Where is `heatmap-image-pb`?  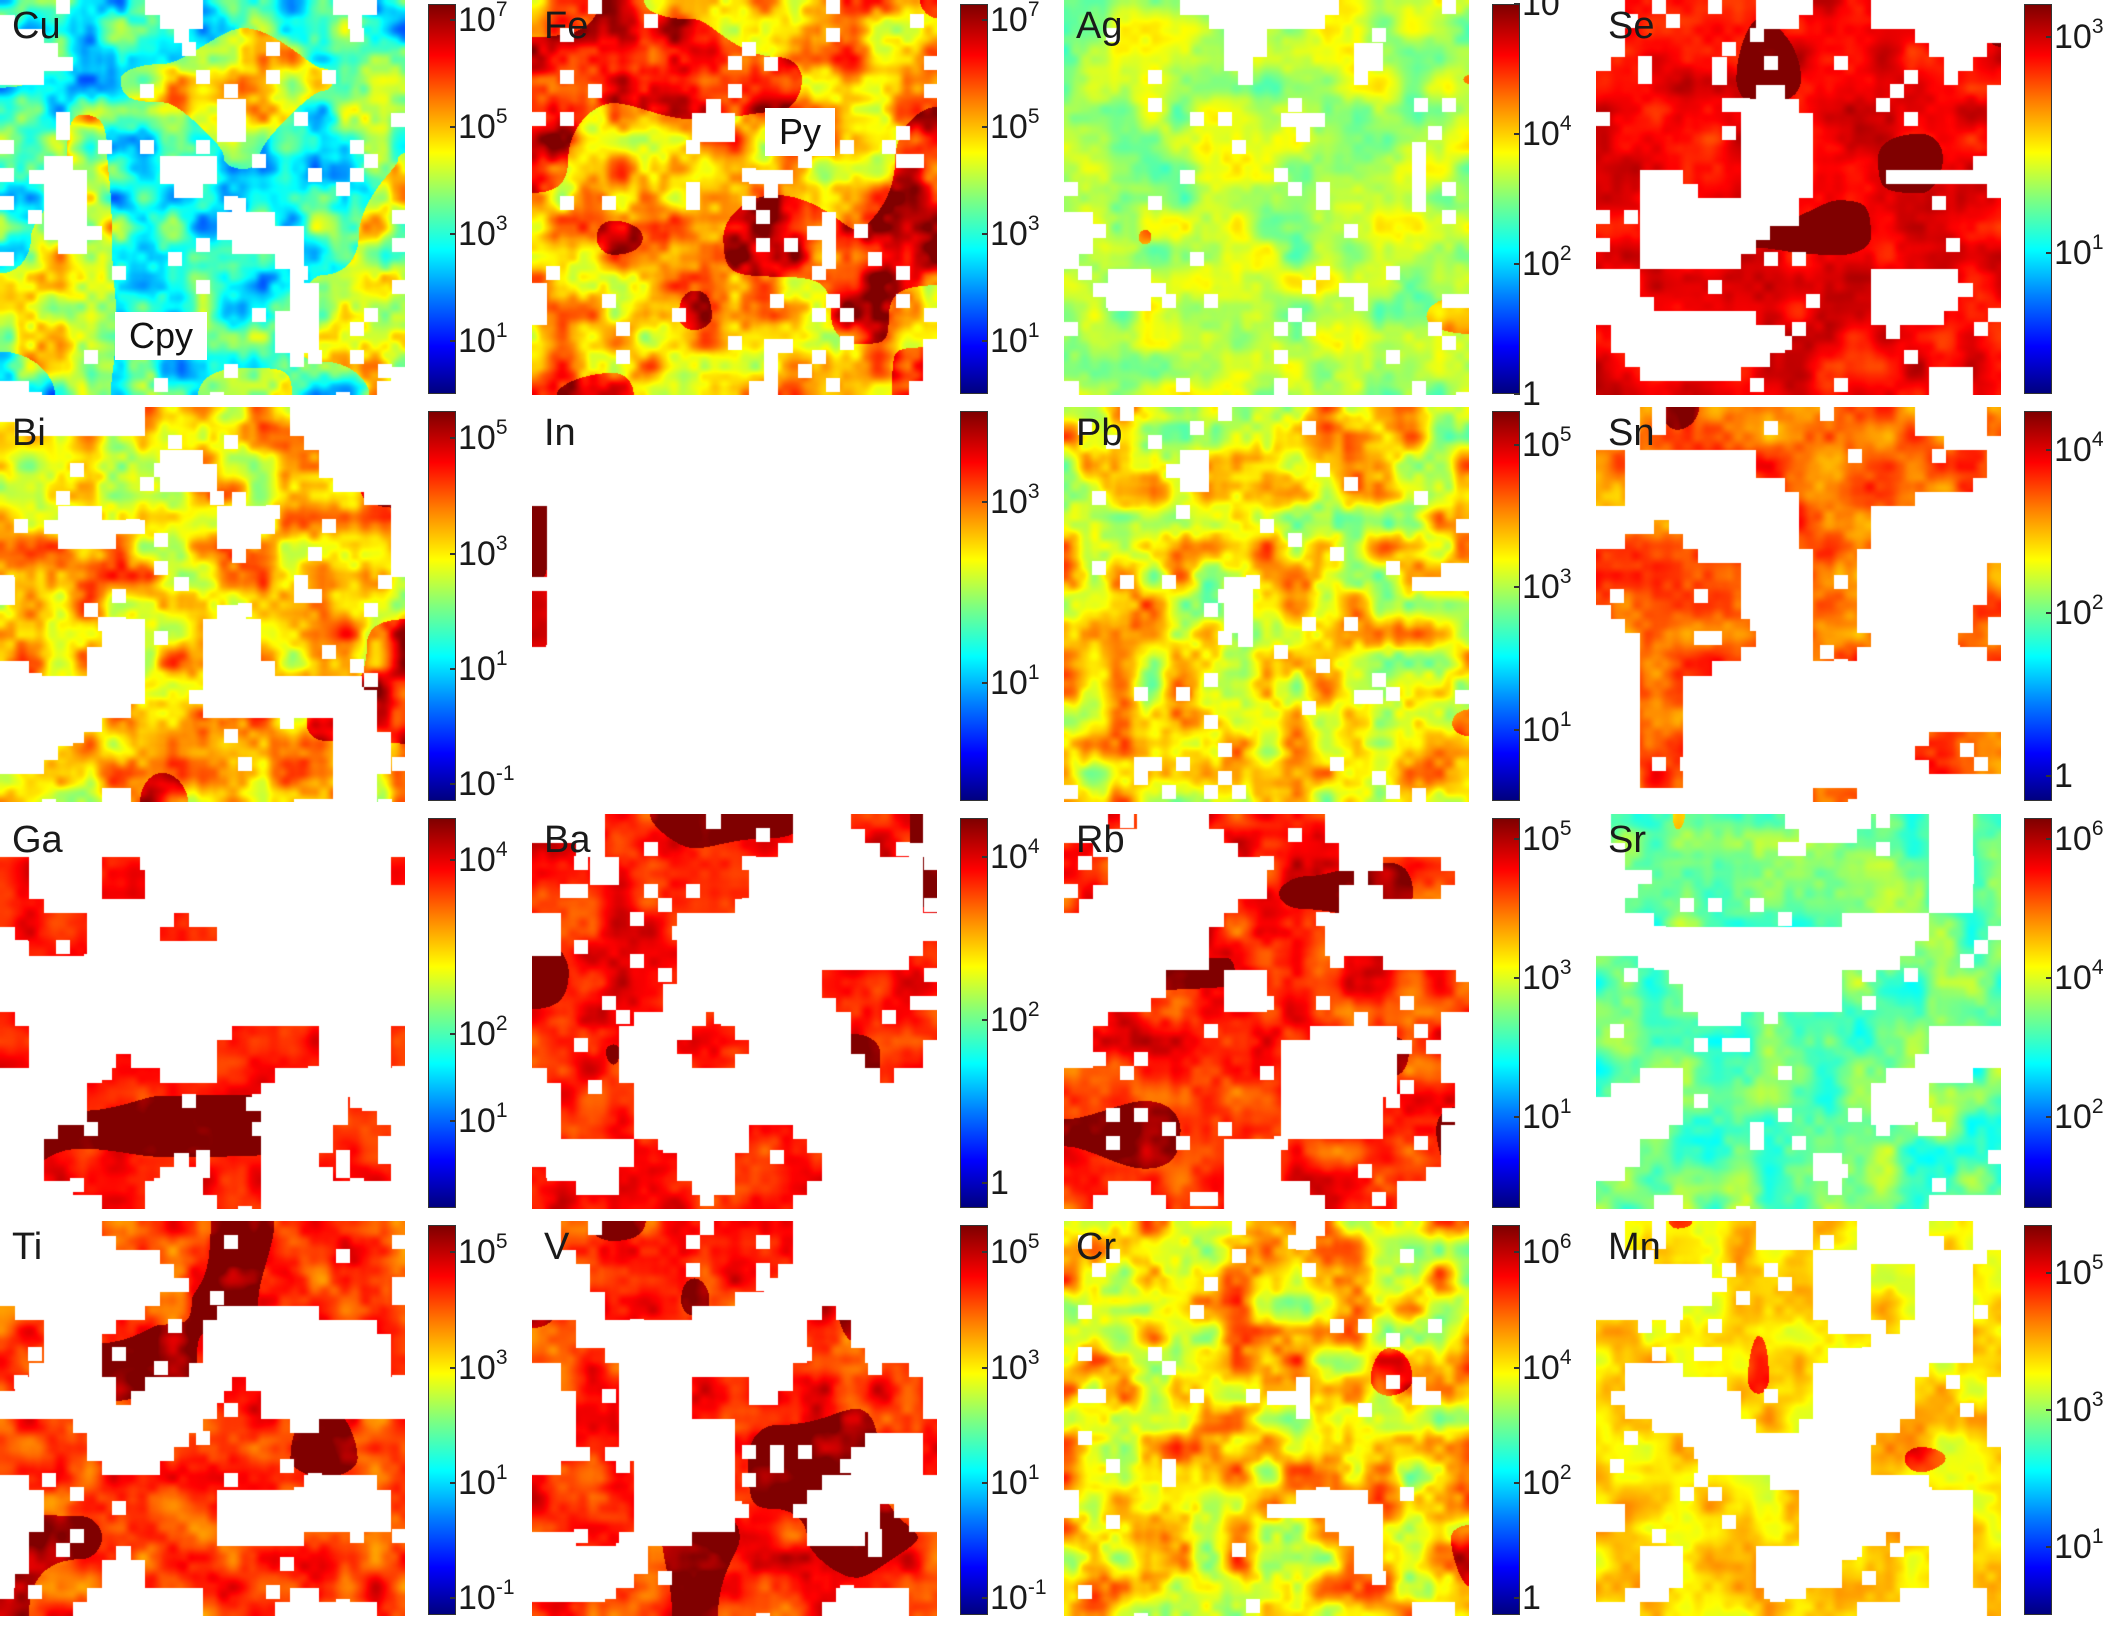 heatmap-image-pb is located at coordinates (1266, 604).